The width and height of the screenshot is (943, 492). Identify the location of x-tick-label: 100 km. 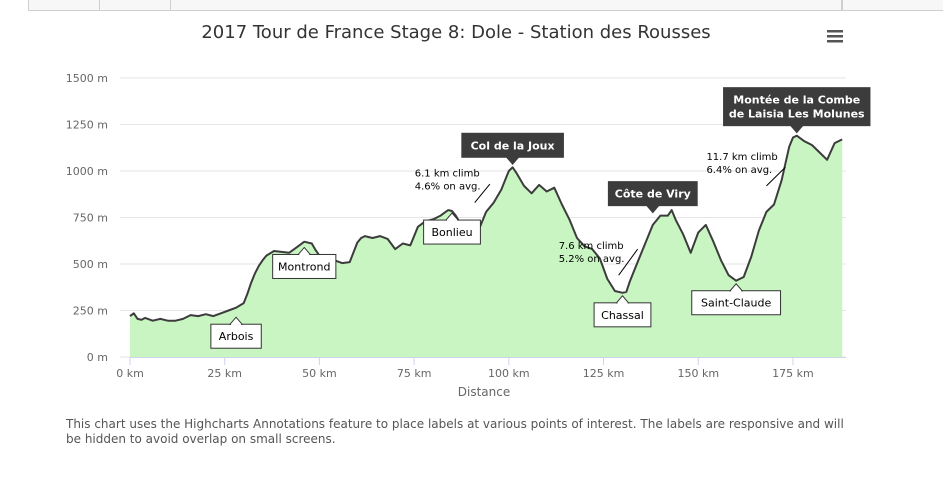
(509, 373).